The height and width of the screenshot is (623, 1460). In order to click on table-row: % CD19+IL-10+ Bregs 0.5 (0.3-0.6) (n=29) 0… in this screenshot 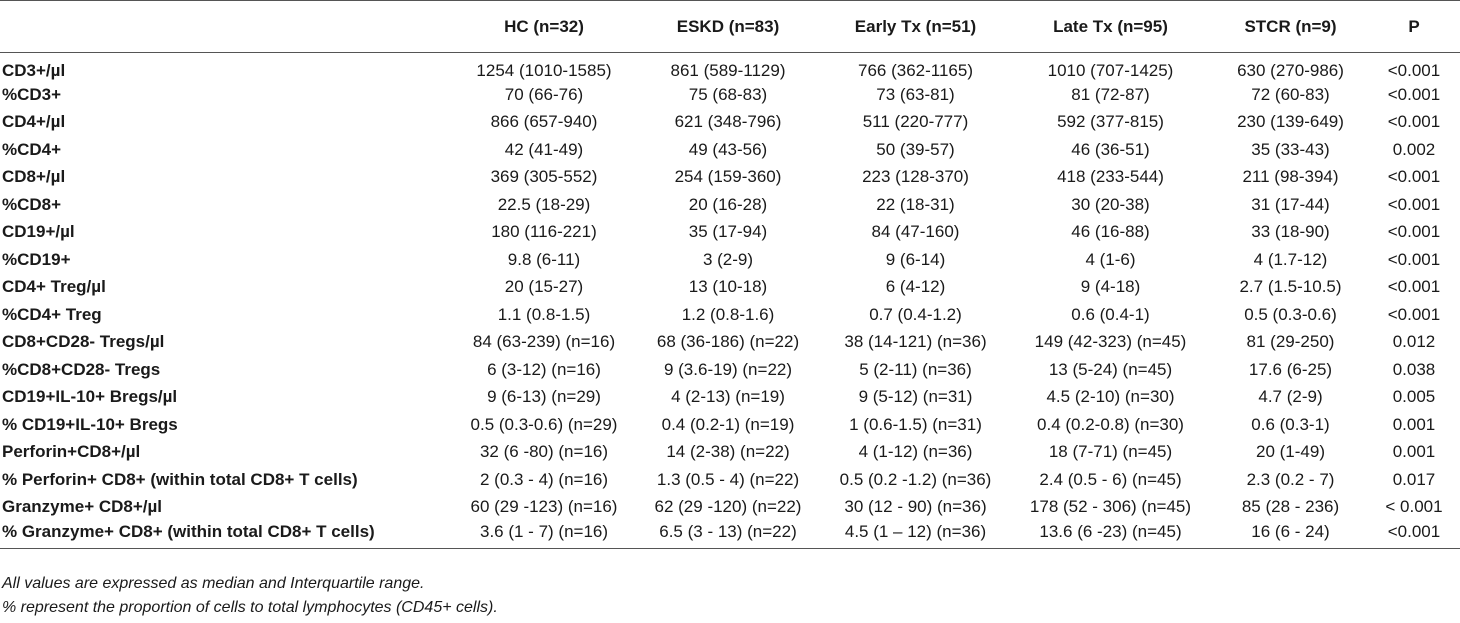, I will do `click(730, 425)`.